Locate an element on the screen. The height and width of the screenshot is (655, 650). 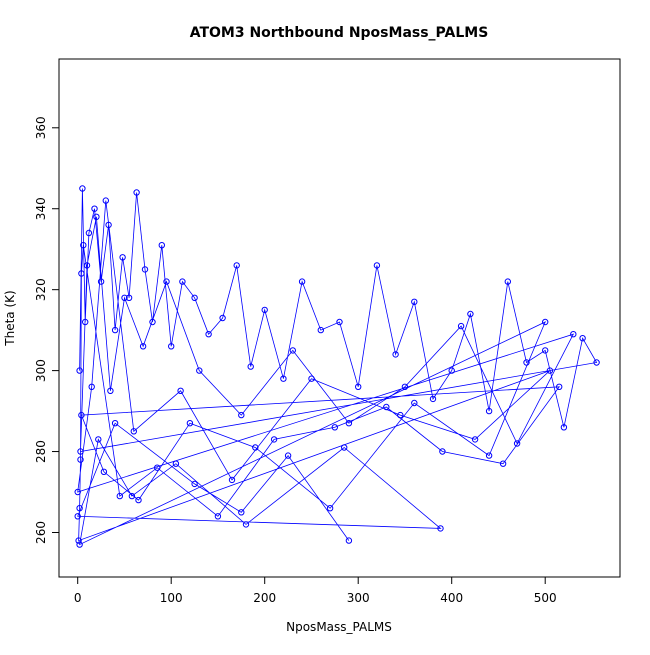
y-tick-label: 340 is located at coordinates (41, 208).